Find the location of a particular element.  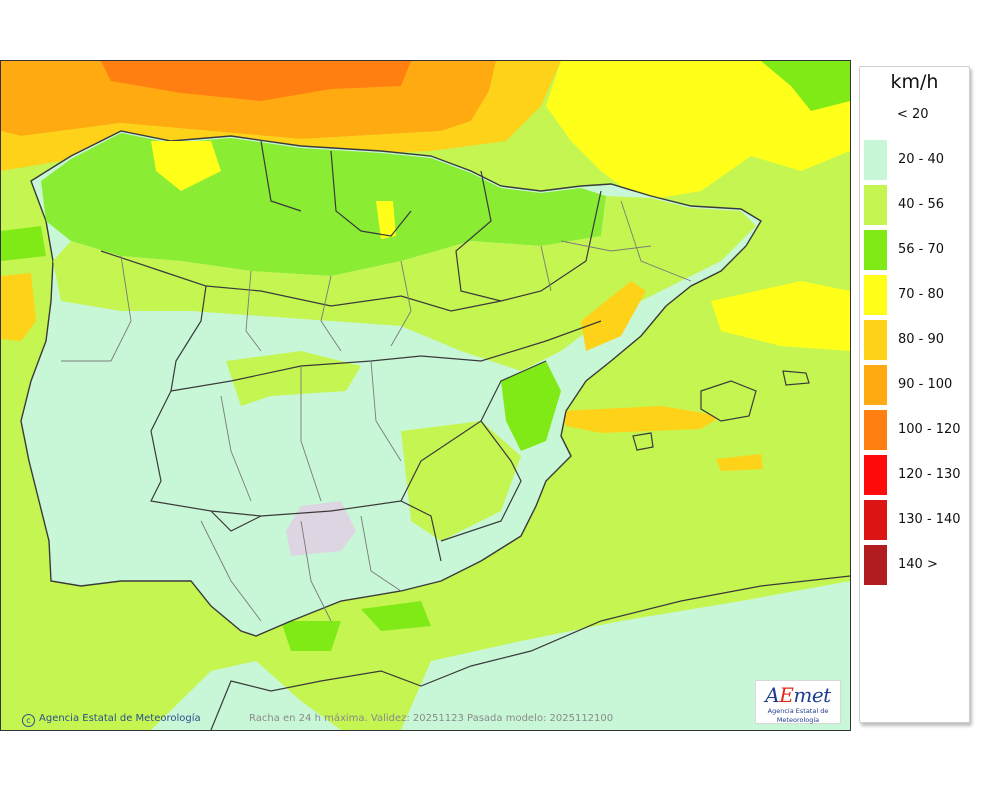

gust-56-70-zone-west-sea is located at coordinates (23, 243).